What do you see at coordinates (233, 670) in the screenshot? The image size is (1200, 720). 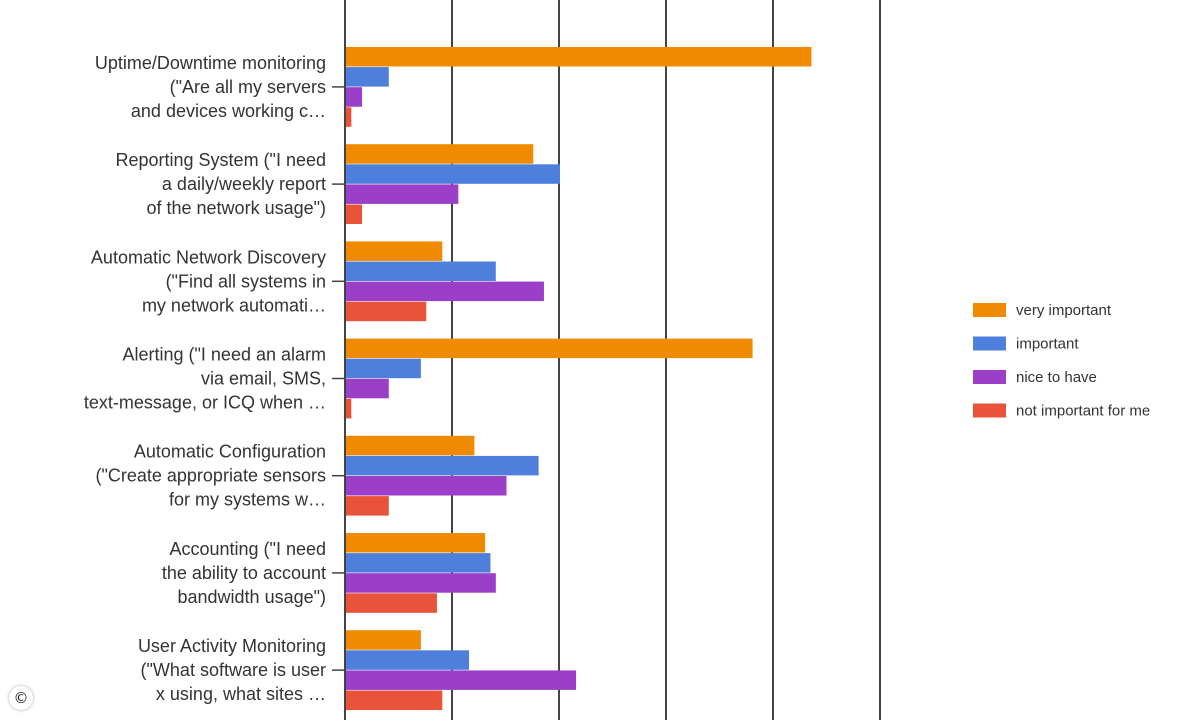 I see `category-label: ("What software is user` at bounding box center [233, 670].